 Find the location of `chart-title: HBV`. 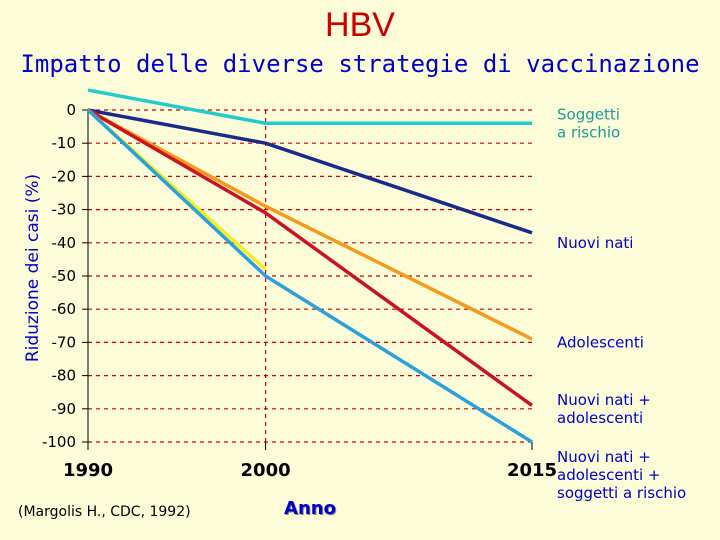

chart-title: HBV is located at coordinates (360, 25).